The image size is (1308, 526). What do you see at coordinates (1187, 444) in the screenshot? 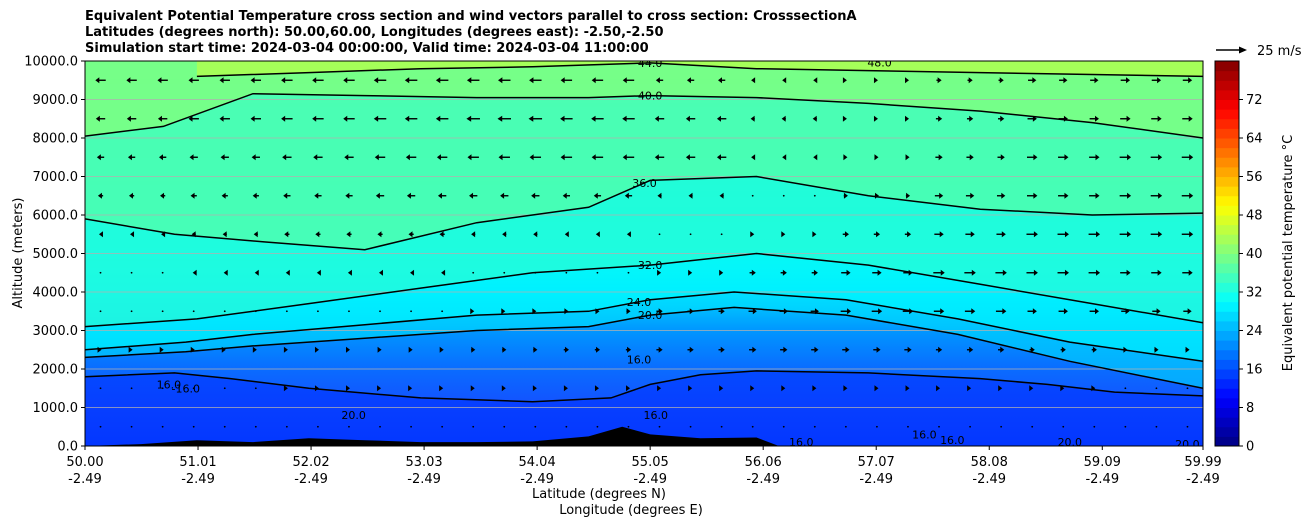
I see `contour-label: 20.0` at bounding box center [1187, 444].